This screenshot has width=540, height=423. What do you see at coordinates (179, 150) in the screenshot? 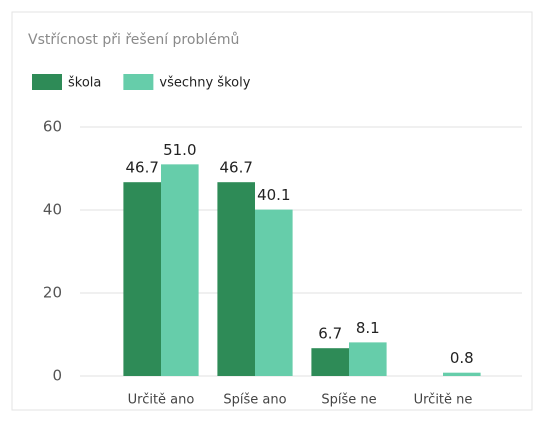
I see `data-label: 51.0` at bounding box center [179, 150].